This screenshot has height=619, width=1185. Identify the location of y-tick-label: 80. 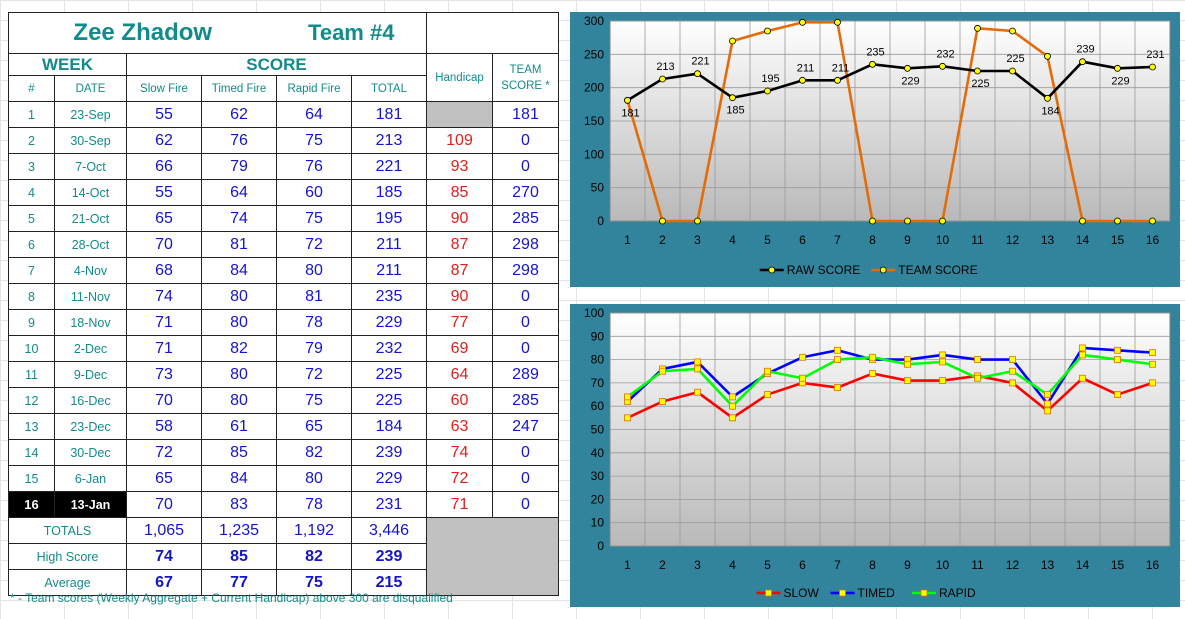
(598, 360).